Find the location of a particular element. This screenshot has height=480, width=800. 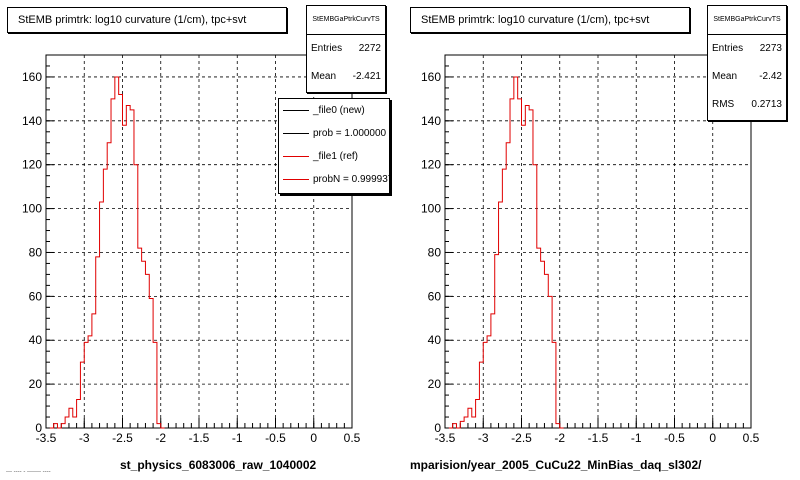

stats-key: RMS is located at coordinates (723, 104).